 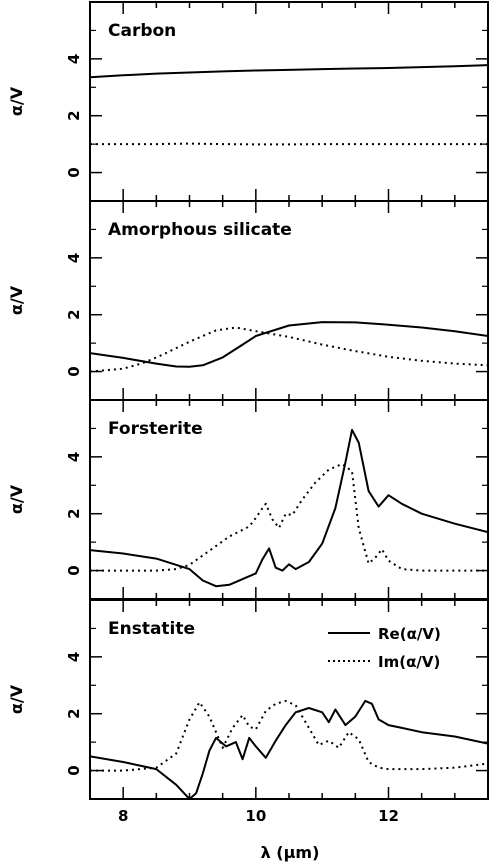 What do you see at coordinates (155, 429) in the screenshot?
I see `panel-title: Forsterite` at bounding box center [155, 429].